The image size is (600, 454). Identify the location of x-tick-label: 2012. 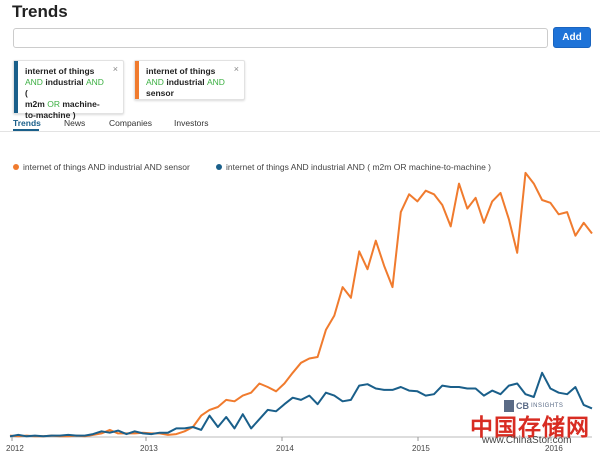
(15, 448).